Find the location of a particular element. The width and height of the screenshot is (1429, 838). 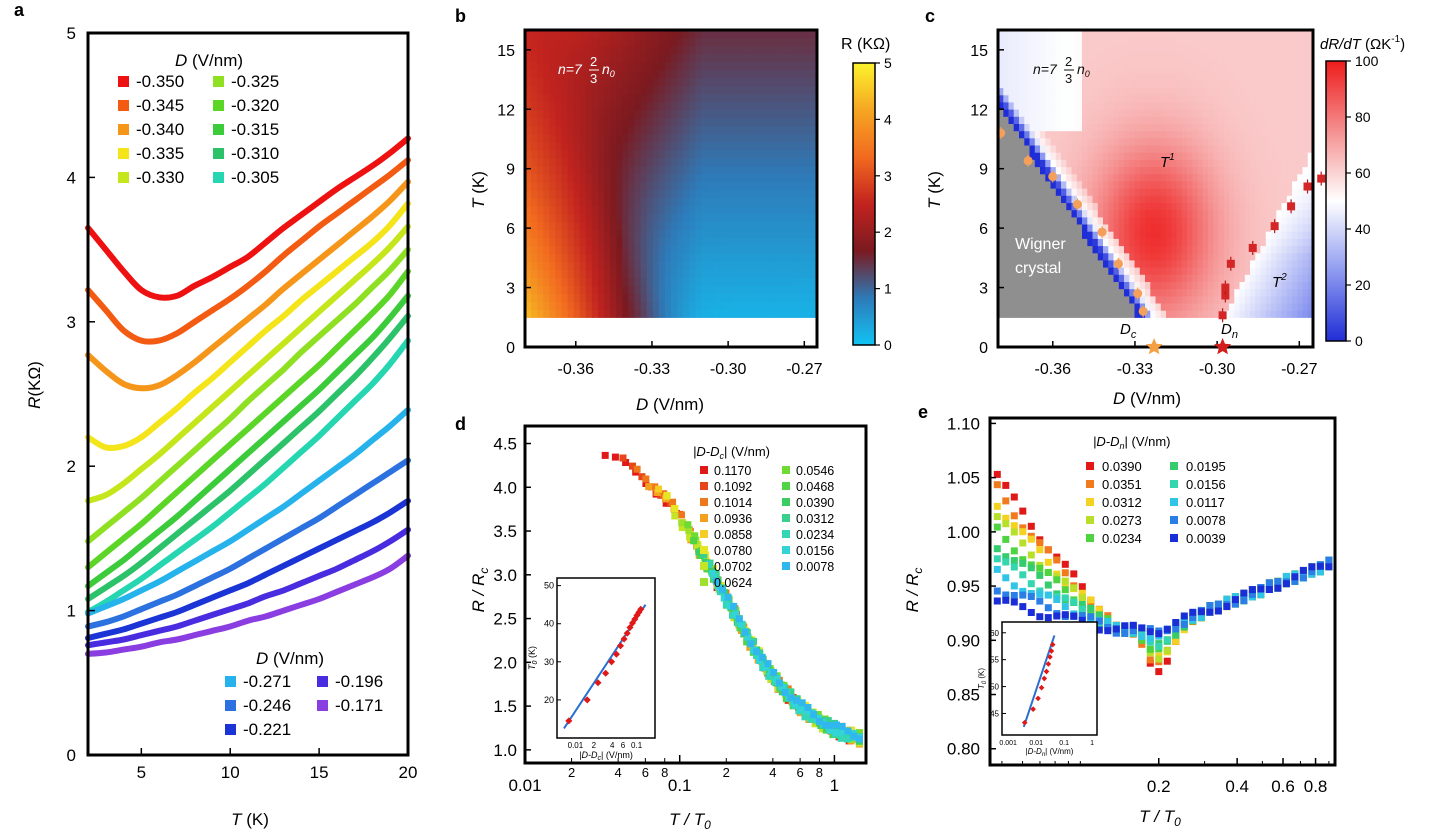

panel-e-data-point is located at coordinates (1176, 641).